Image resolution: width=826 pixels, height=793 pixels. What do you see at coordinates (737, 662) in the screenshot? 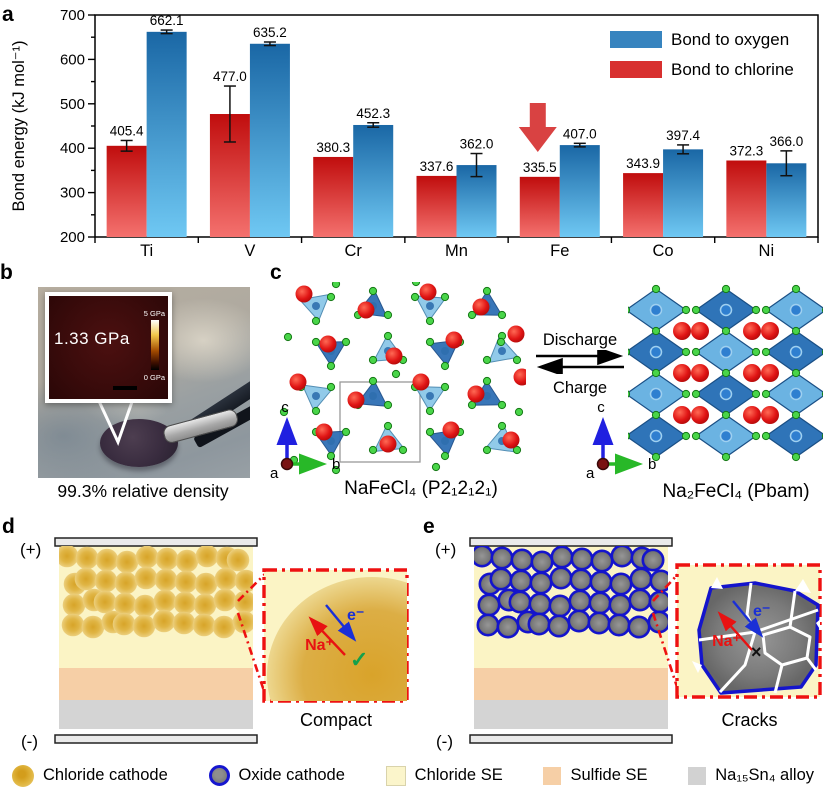
I see `crack-line` at bounding box center [737, 662].